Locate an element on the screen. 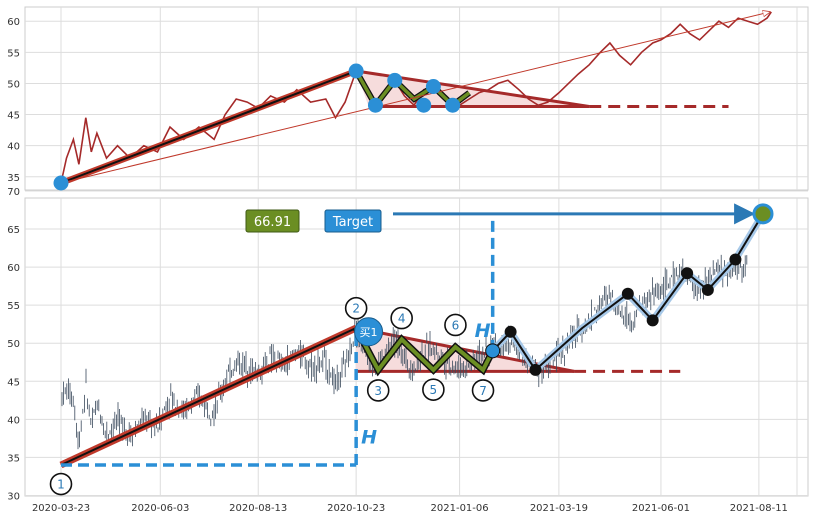 The image size is (813, 520). y-tick-label: 30 is located at coordinates (13, 496).